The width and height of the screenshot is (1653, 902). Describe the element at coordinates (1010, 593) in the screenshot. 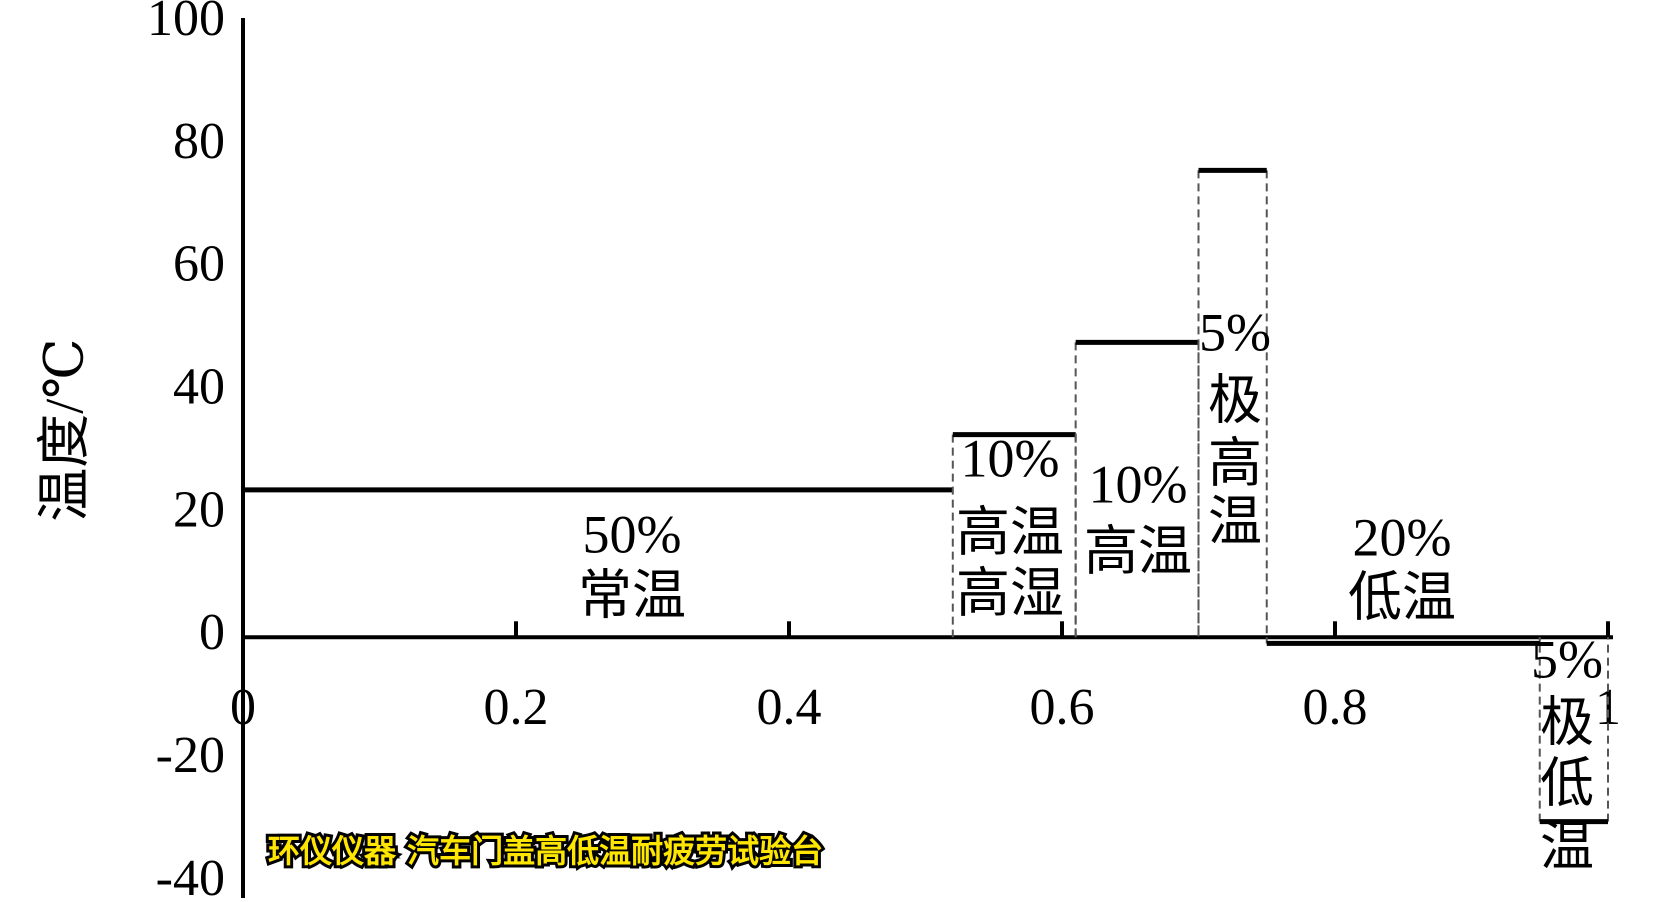

I see `annotation: 高湿` at that location.